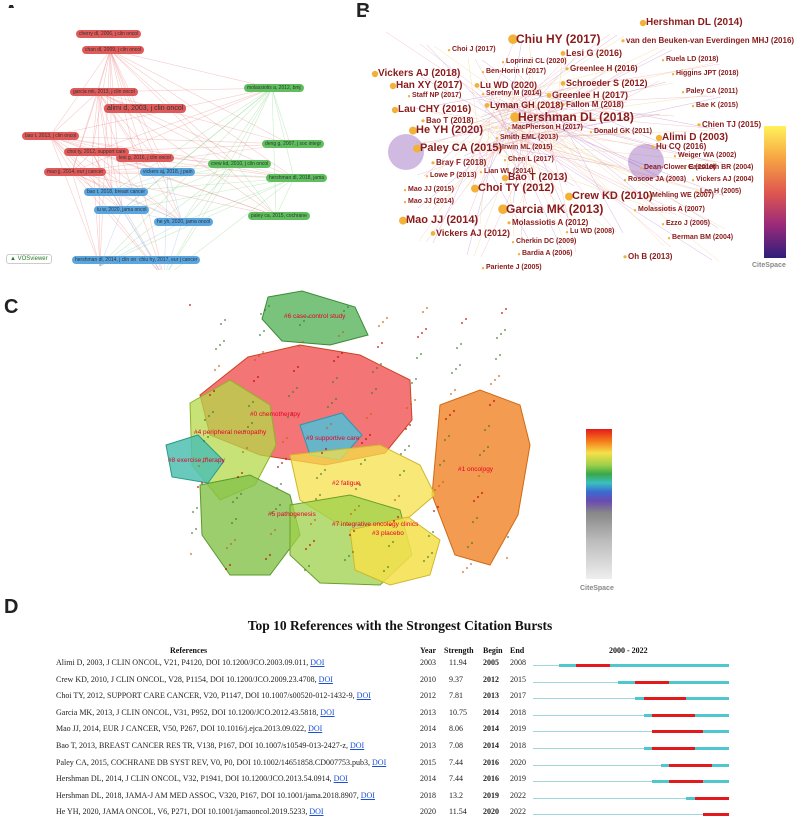 The height and width of the screenshot is (829, 800). What do you see at coordinates (595, 104) in the screenshot?
I see `cocitation-node: Fallon M (2018)` at bounding box center [595, 104].